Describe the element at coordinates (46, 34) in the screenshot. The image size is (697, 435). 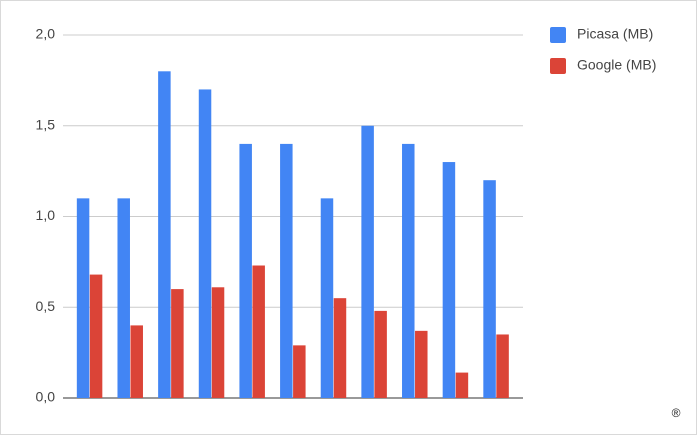
I see `y-tick-label: 2,0` at that location.